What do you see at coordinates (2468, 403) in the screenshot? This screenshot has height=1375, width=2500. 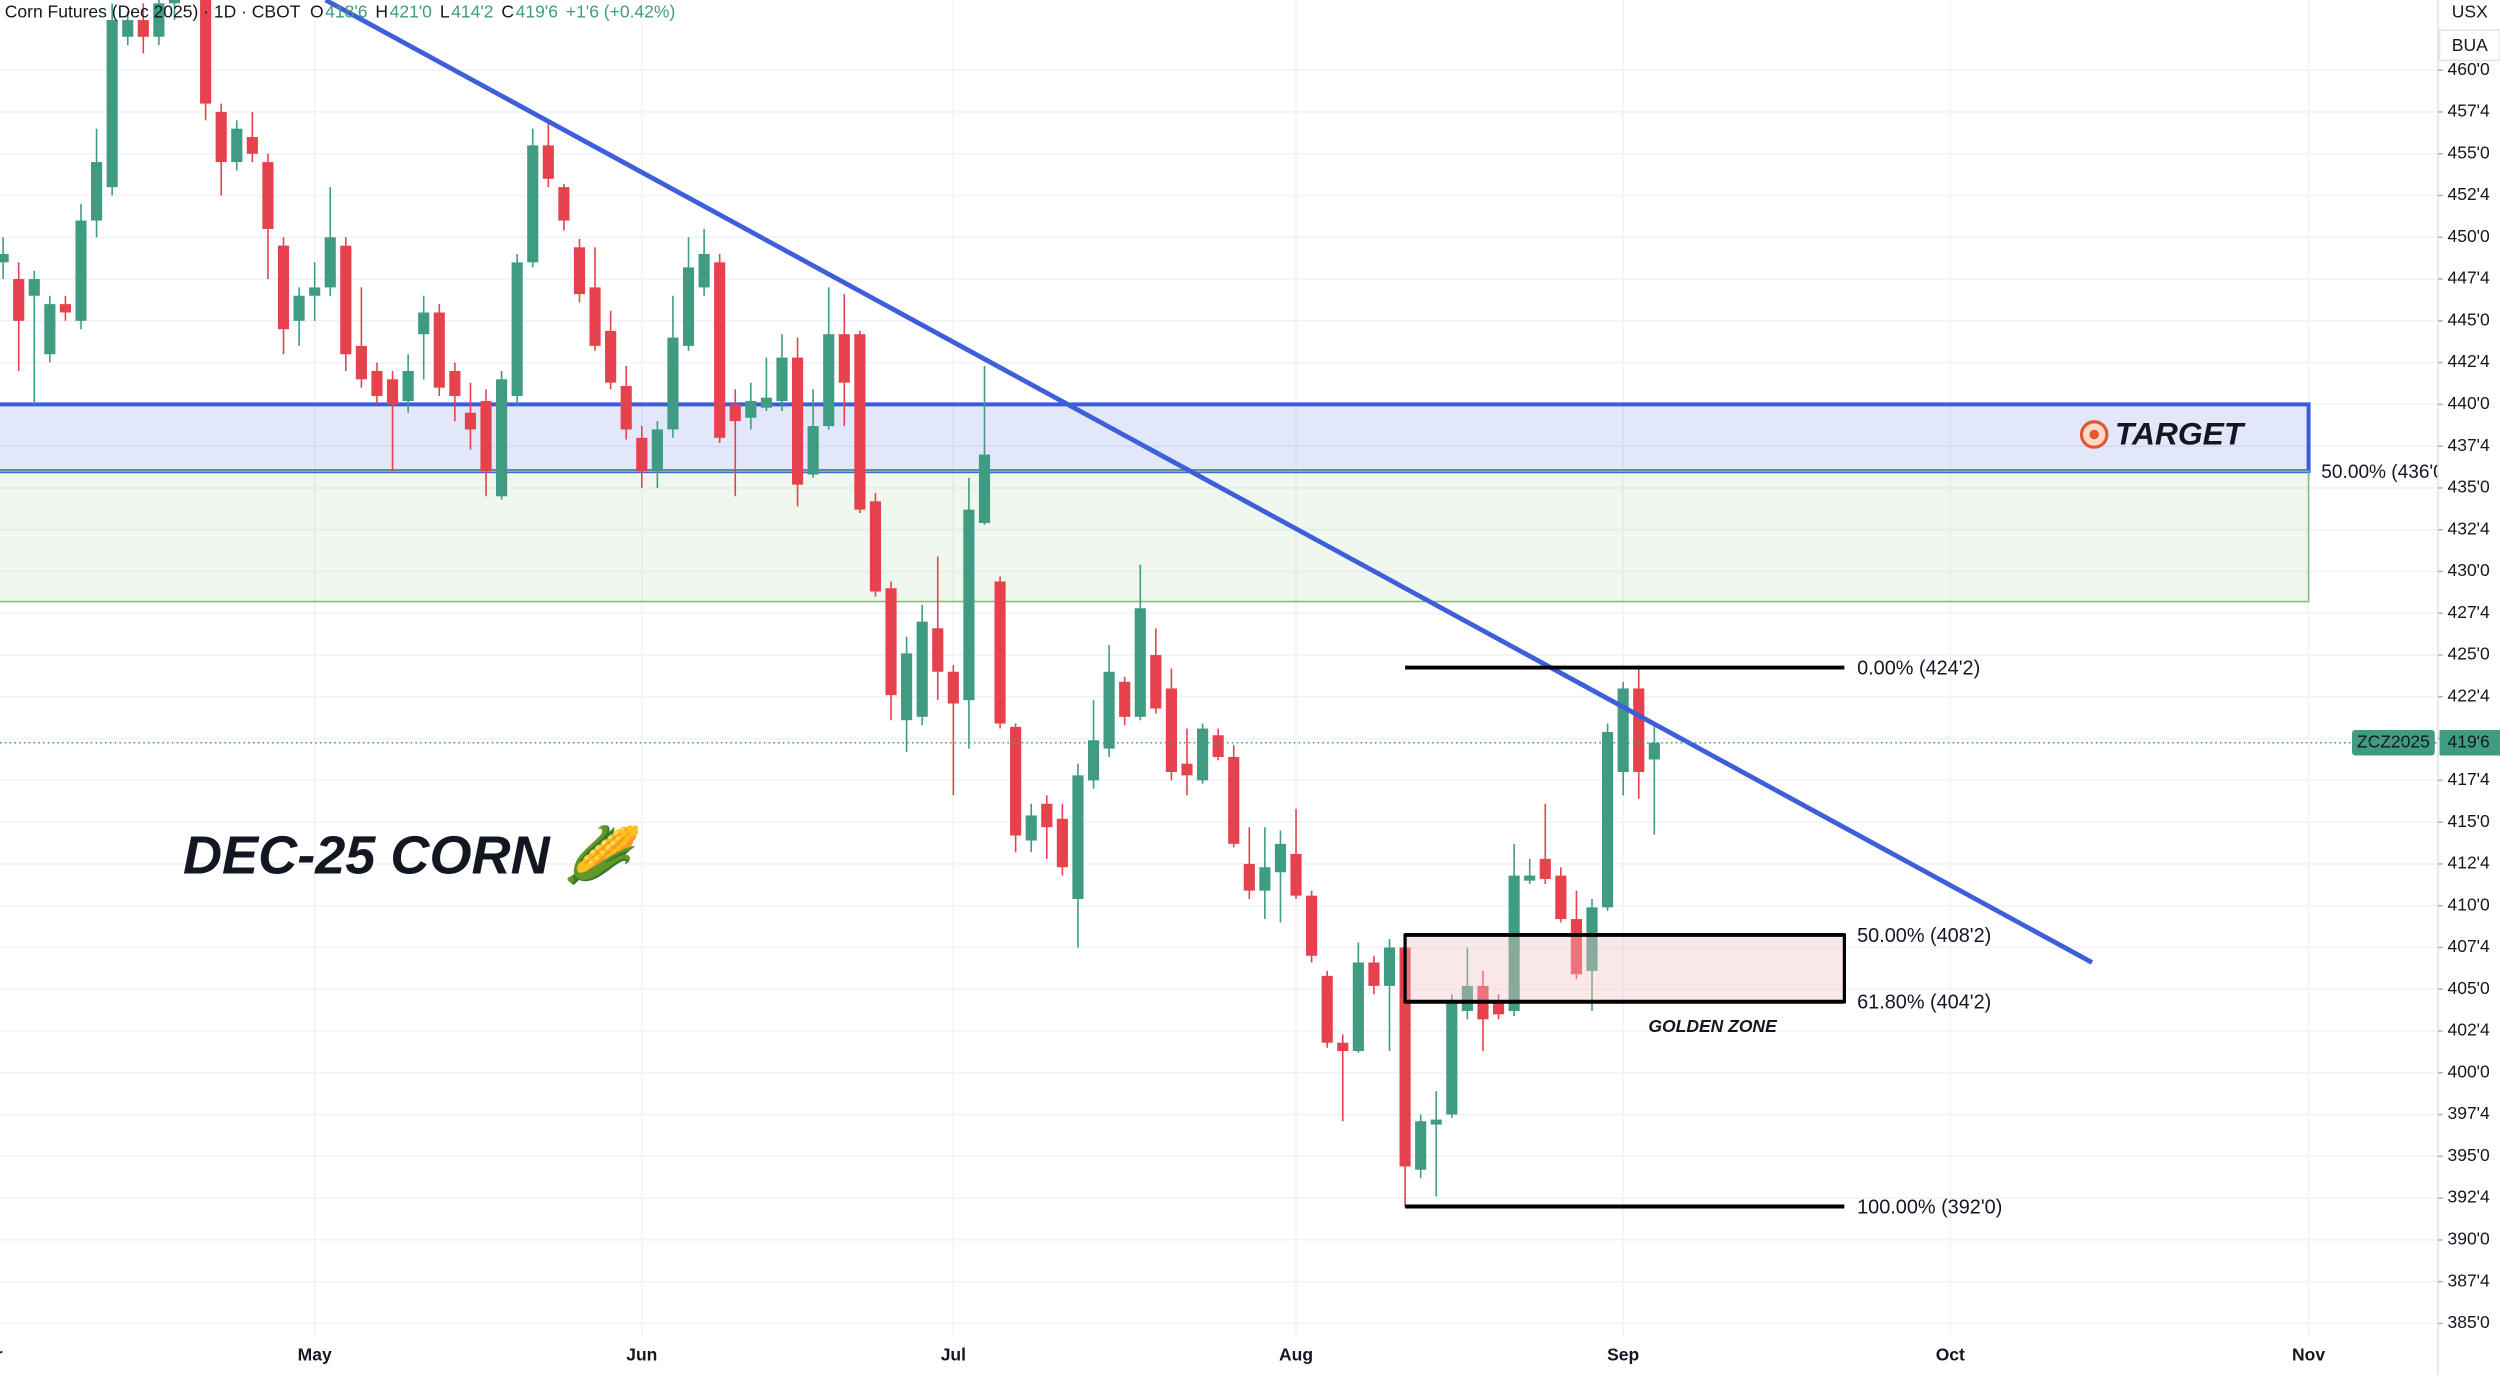 I see `y-tick-label: 440'0` at bounding box center [2468, 403].